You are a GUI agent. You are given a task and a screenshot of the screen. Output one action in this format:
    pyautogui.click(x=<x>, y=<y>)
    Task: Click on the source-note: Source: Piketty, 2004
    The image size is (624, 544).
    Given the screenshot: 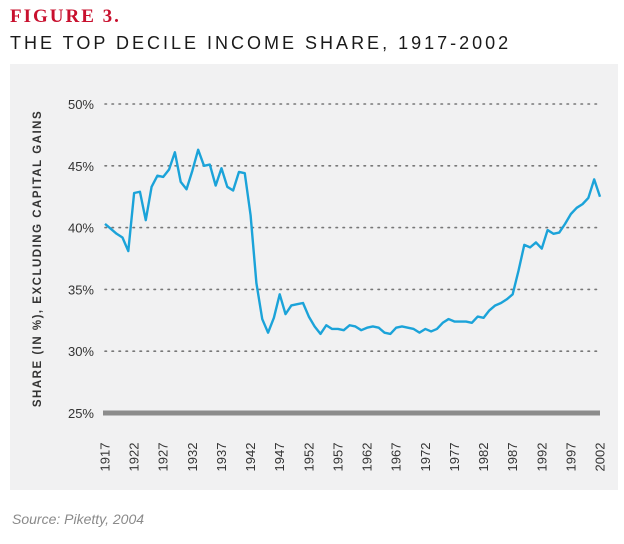 What is the action you would take?
    pyautogui.click(x=78, y=519)
    